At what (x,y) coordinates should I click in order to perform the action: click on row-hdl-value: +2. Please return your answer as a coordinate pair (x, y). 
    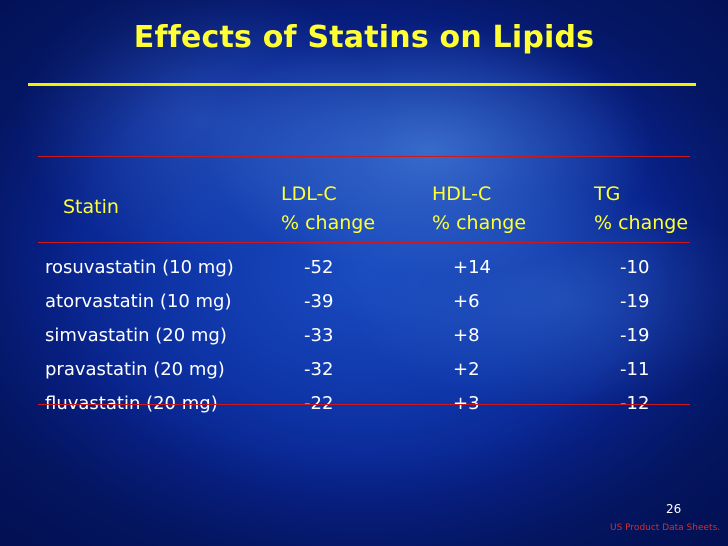
    Looking at the image, I should click on (466, 369).